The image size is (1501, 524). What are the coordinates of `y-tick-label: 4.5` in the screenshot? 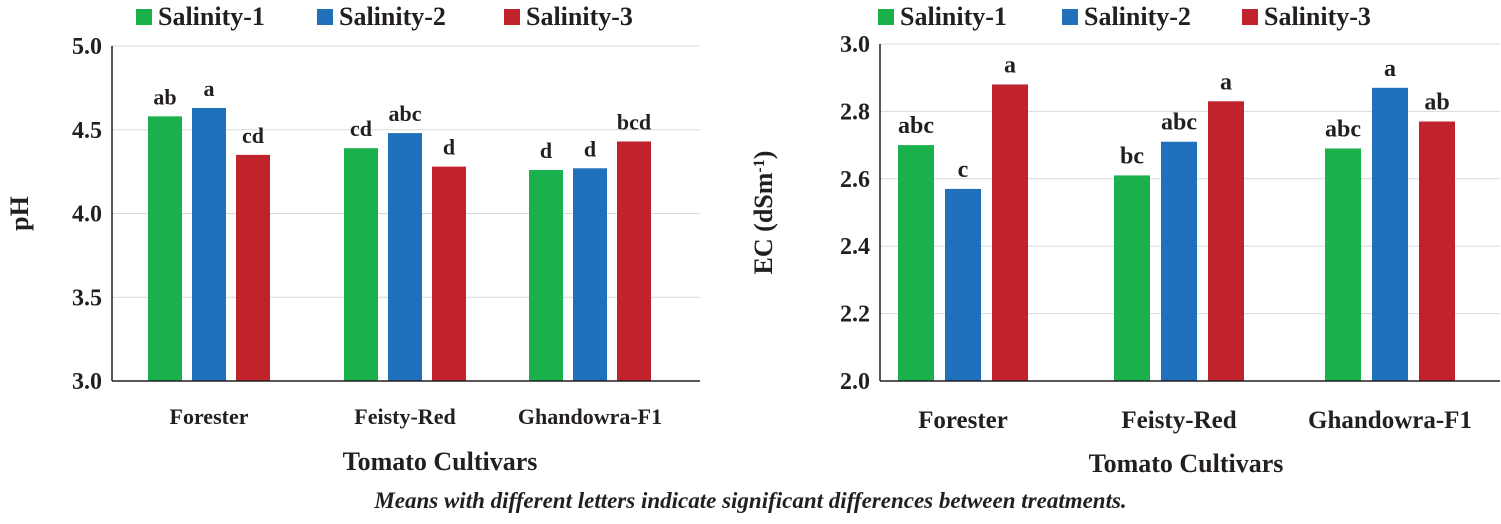 It's located at (87, 131).